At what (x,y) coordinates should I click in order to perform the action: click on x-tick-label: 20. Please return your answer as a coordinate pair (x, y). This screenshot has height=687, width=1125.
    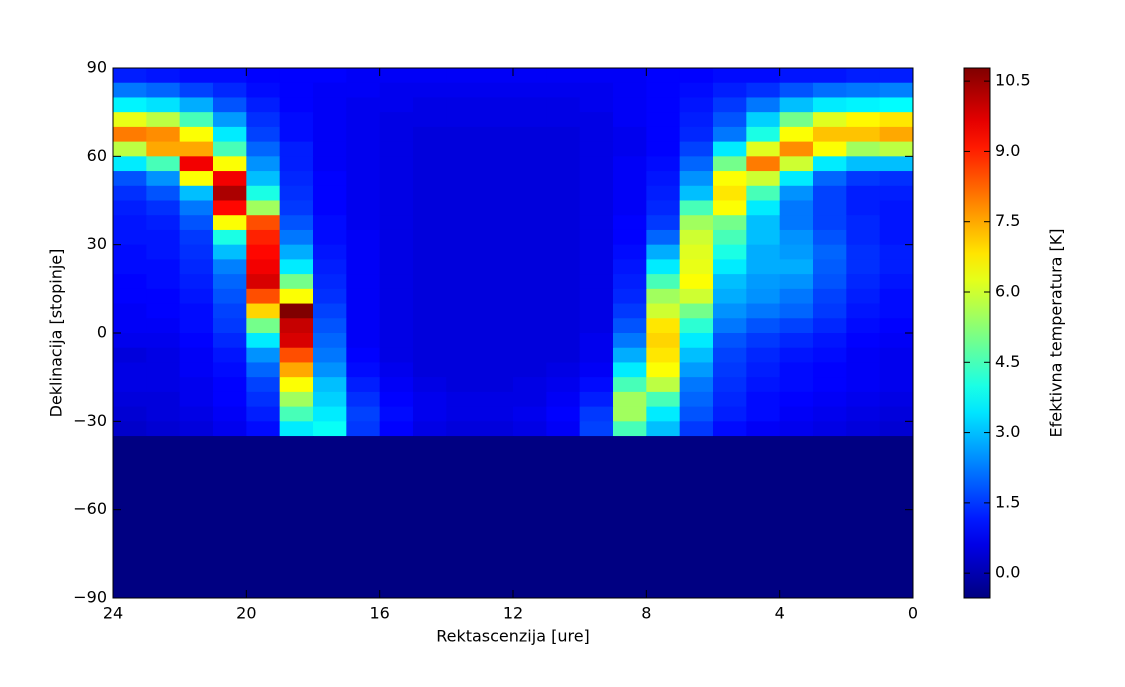
    Looking at the image, I should click on (246, 613).